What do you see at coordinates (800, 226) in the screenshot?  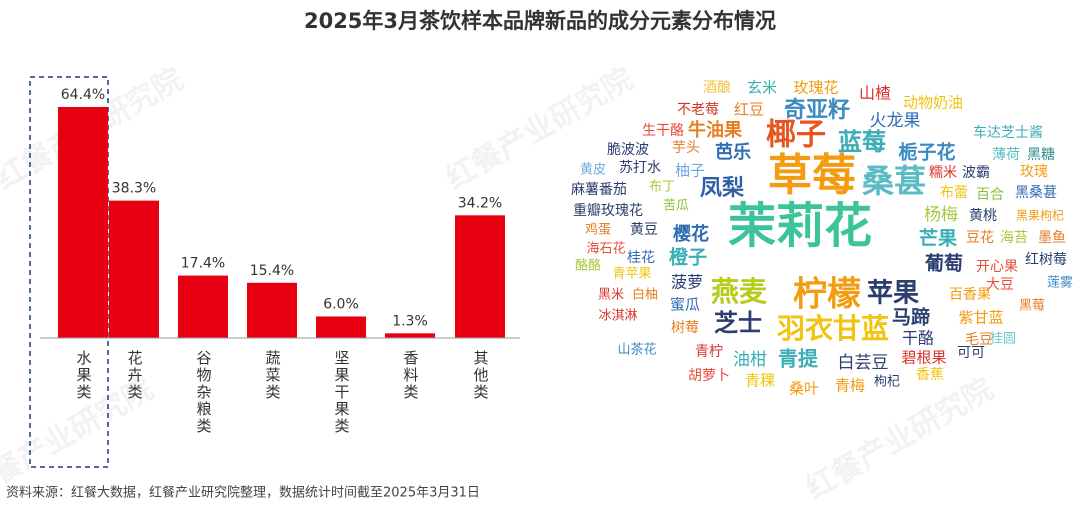 I see `word: 茉莉花` at bounding box center [800, 226].